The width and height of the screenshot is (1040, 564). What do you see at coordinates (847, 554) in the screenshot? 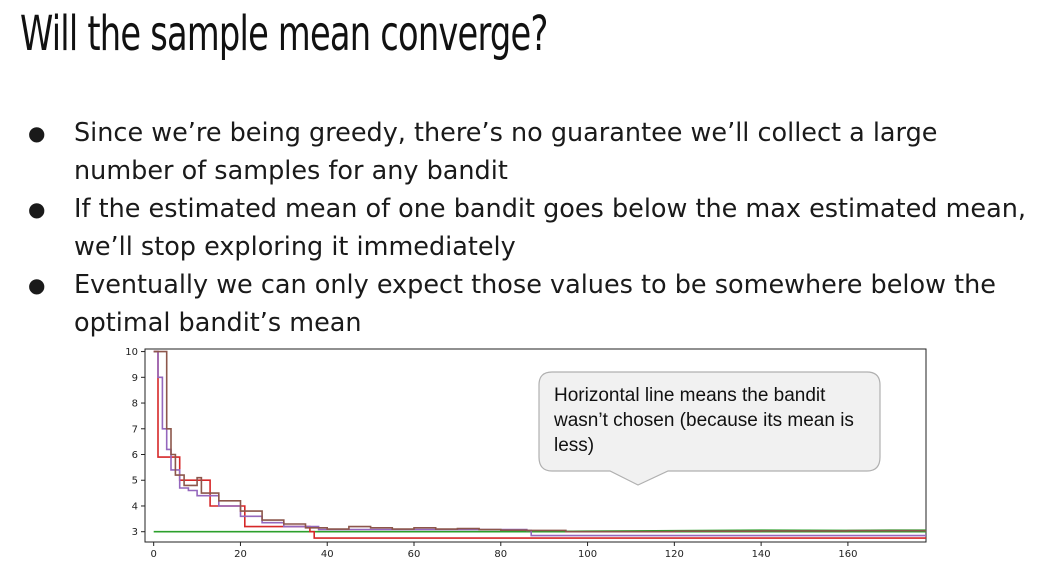
I see `x-tick-label: 160` at bounding box center [847, 554].